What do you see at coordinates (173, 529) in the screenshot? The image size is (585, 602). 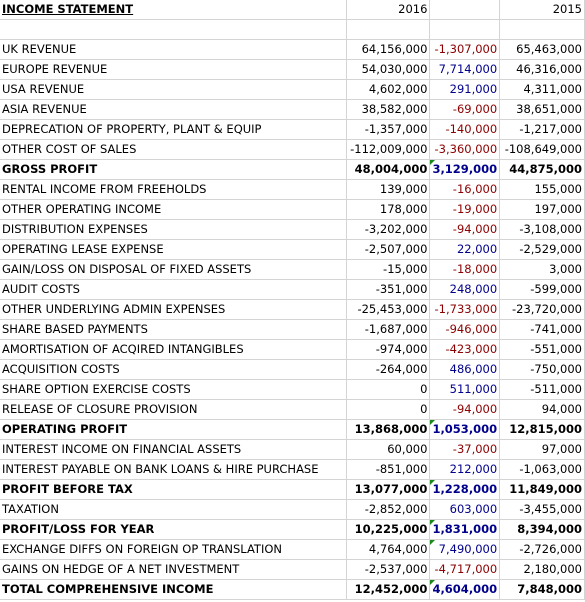 I see `row-label-cell: PROFIT/LOSS FOR YEAR` at bounding box center [173, 529].